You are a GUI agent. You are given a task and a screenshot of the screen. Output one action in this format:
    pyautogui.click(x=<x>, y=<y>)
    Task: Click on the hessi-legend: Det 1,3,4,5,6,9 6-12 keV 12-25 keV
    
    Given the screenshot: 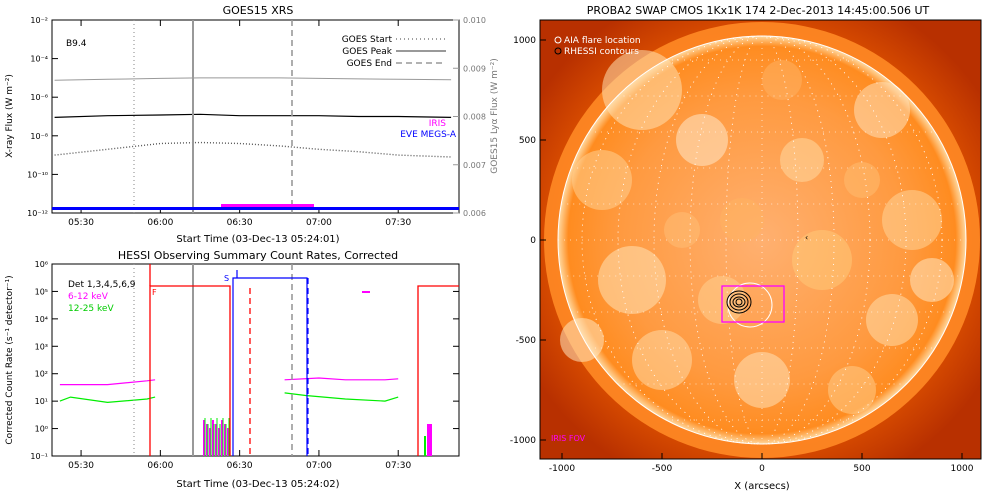 What is the action you would take?
    pyautogui.click(x=102, y=297)
    